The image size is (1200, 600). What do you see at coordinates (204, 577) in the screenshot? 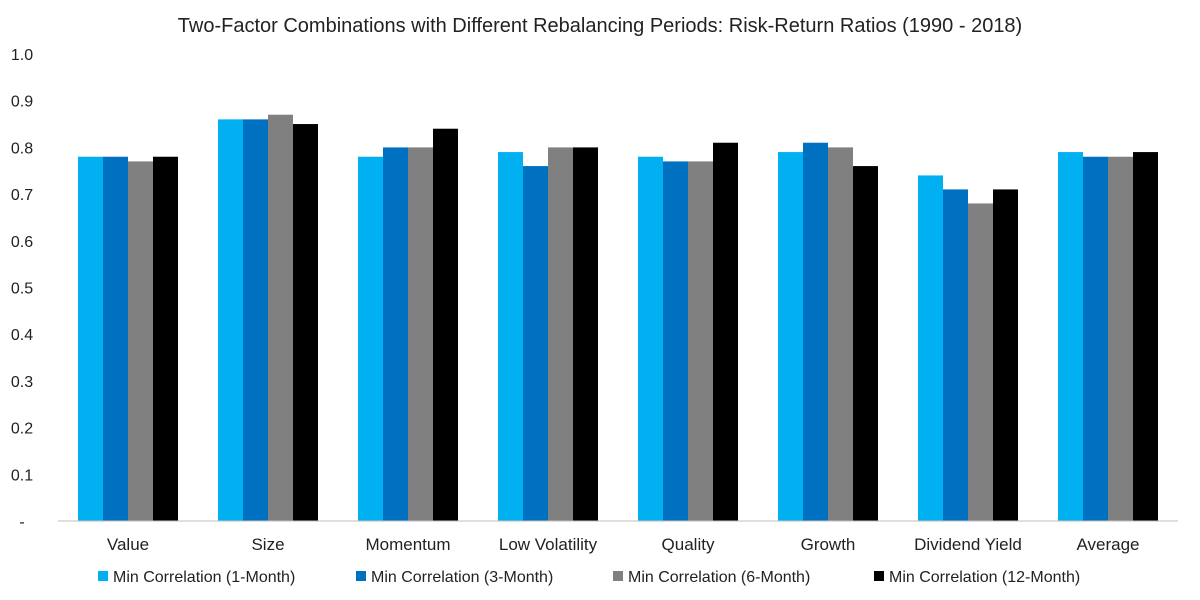
I see `legend-label: Min Correlation (1-Month)` at bounding box center [204, 577].